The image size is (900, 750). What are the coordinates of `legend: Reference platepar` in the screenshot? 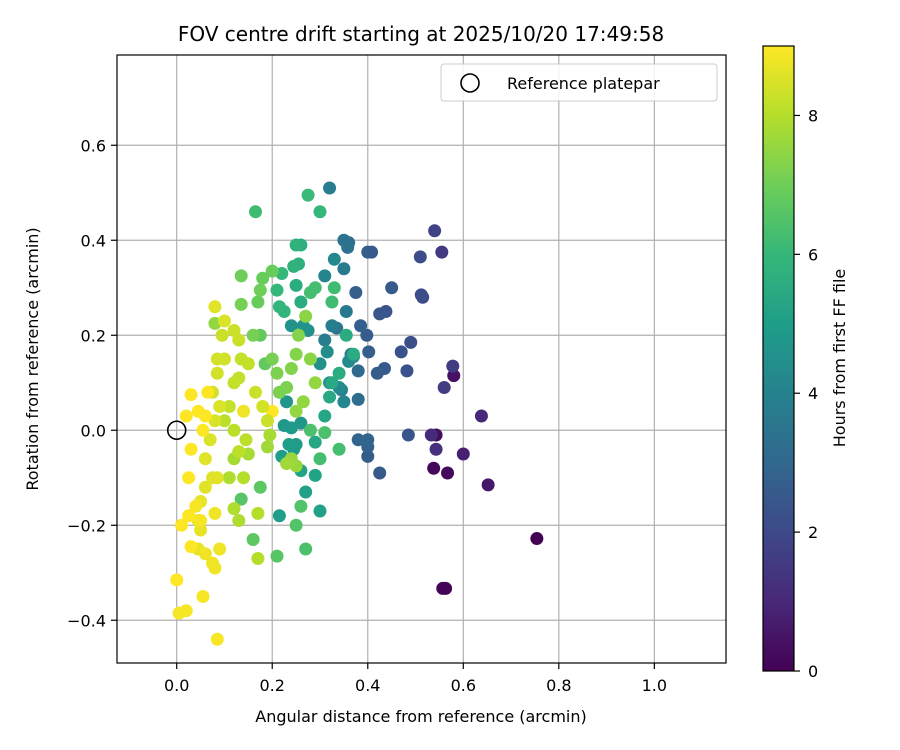 It's located at (579, 82).